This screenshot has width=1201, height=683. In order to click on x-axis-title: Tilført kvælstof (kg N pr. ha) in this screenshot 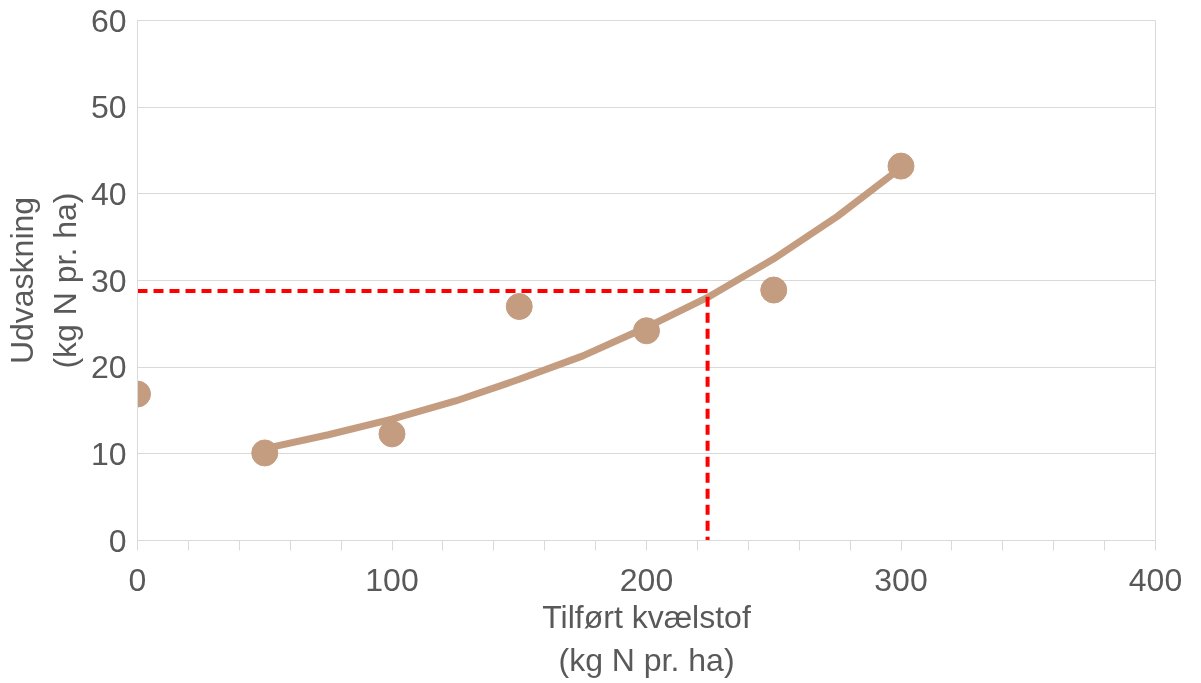, I will do `click(646, 638)`.